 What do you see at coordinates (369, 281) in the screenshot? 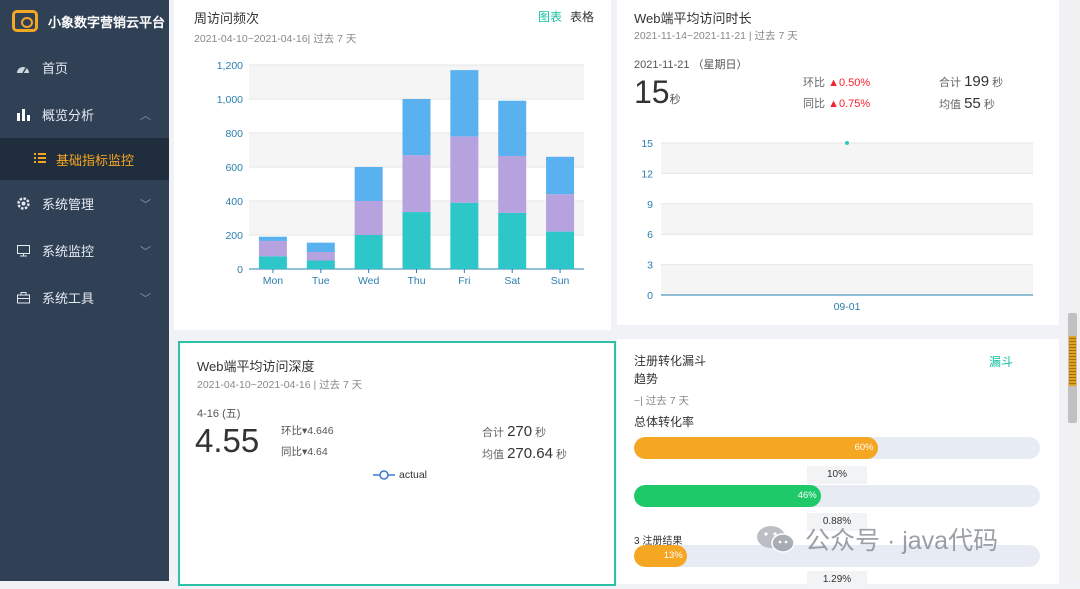
I see `x-tick-label: Wed` at bounding box center [369, 281].